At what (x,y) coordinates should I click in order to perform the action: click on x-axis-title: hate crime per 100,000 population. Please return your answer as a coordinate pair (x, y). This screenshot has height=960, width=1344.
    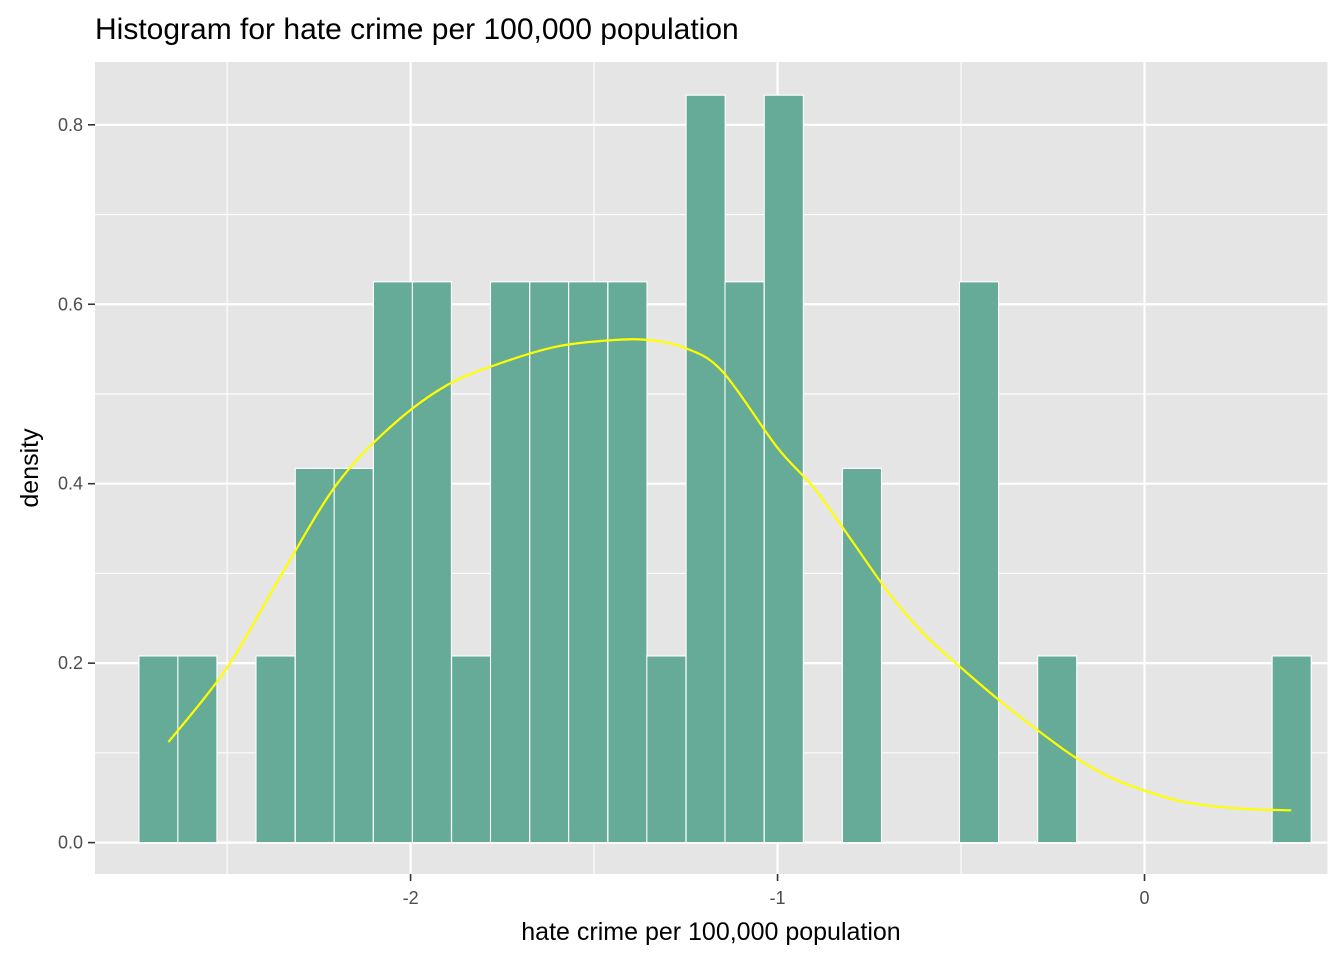
    Looking at the image, I should click on (710, 932).